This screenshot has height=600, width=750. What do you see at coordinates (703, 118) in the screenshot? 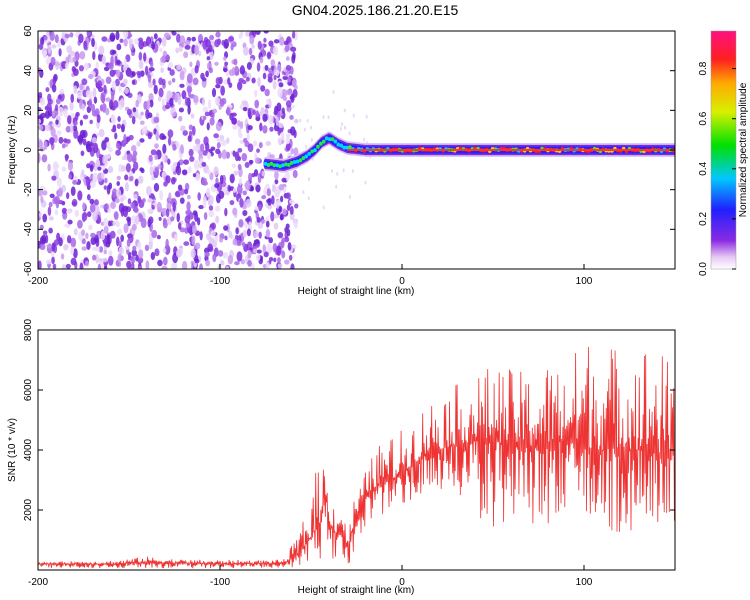
I see `colorbar-tick-label: 0.6` at bounding box center [703, 118].